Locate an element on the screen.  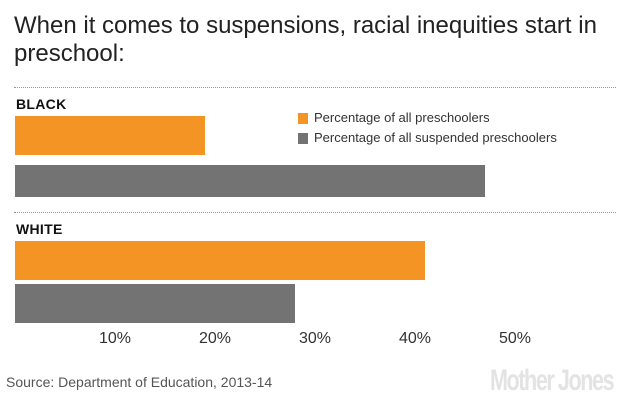
group-label-white: WHITE is located at coordinates (39, 229).